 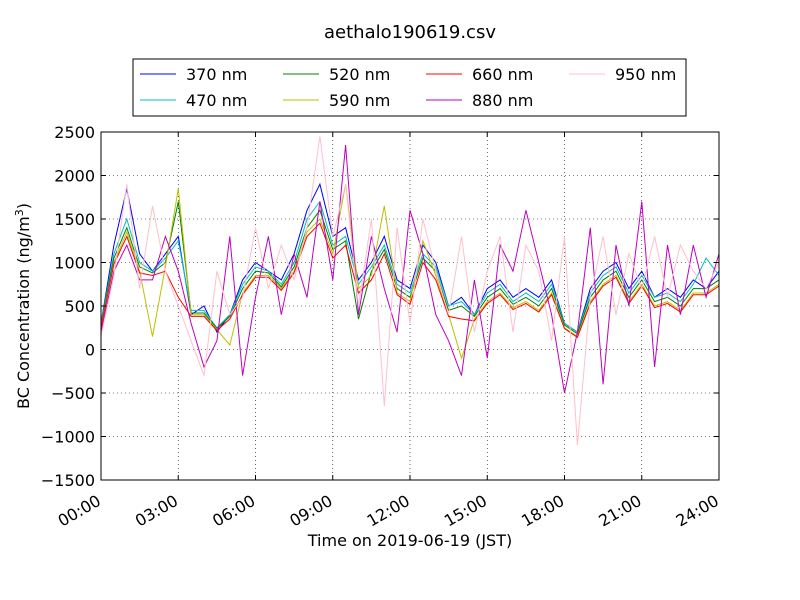 What do you see at coordinates (79, 511) in the screenshot?
I see `x-tick-label: 00:00` at bounding box center [79, 511].